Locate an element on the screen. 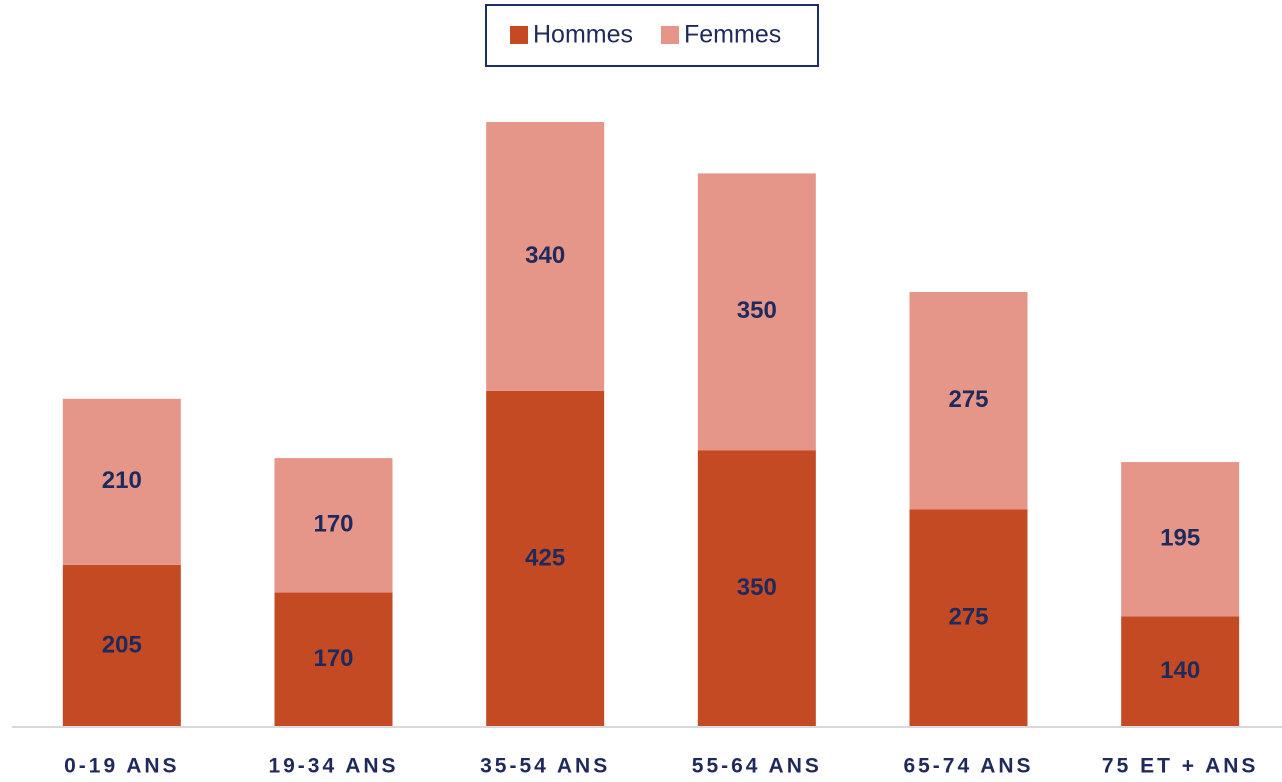 The width and height of the screenshot is (1282, 782). data-label: 195 is located at coordinates (1180, 538).